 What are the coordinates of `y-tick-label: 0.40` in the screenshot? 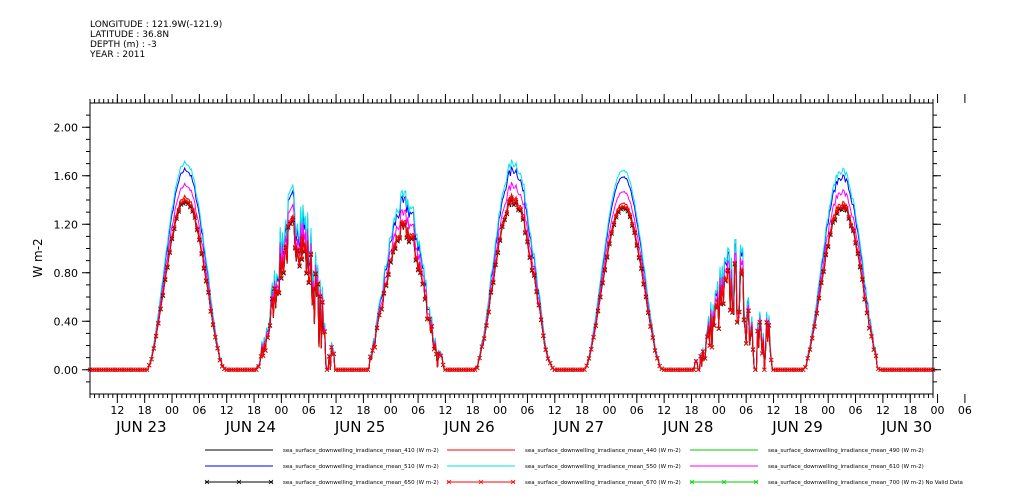 It's located at (66, 321).